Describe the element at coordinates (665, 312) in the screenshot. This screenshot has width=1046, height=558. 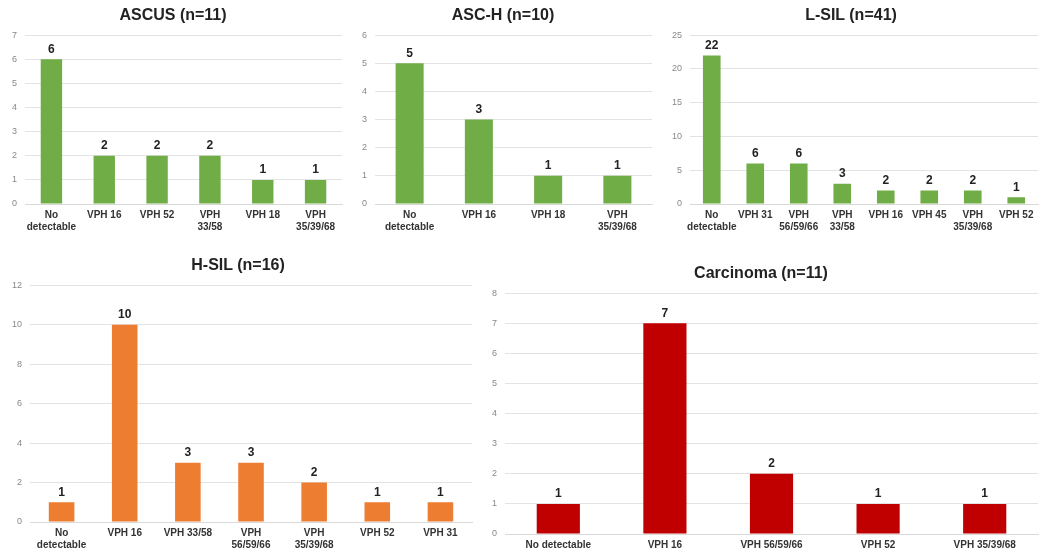
I see `data-label: 7` at that location.